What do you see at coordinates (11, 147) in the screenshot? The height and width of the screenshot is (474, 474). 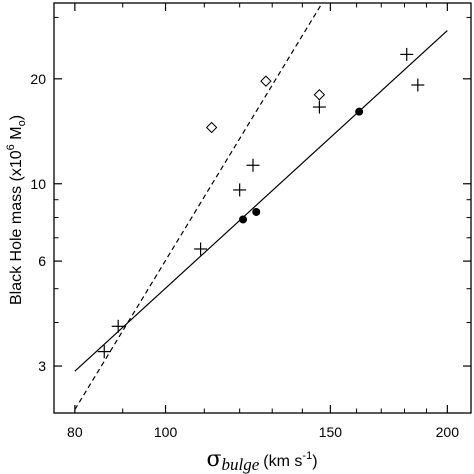 I see `y-axis-exponent: 6` at bounding box center [11, 147].